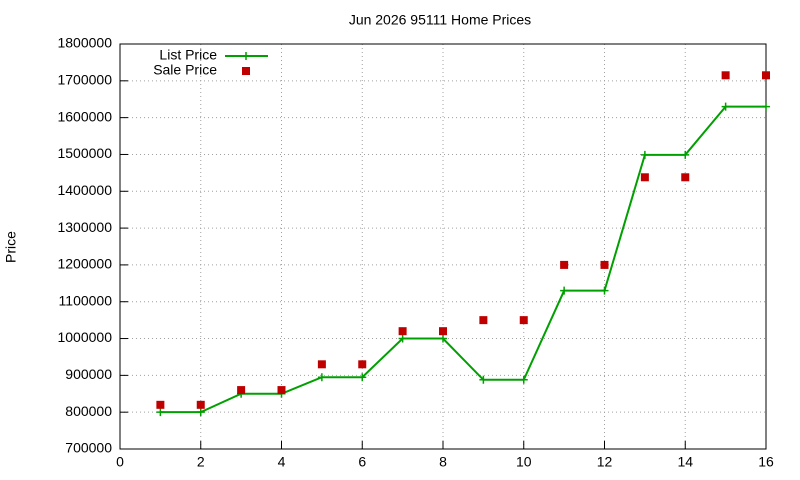 Image resolution: width=800 pixels, height=480 pixels. What do you see at coordinates (84, 264) in the screenshot?
I see `y-tick-label: 1200000` at bounding box center [84, 264].